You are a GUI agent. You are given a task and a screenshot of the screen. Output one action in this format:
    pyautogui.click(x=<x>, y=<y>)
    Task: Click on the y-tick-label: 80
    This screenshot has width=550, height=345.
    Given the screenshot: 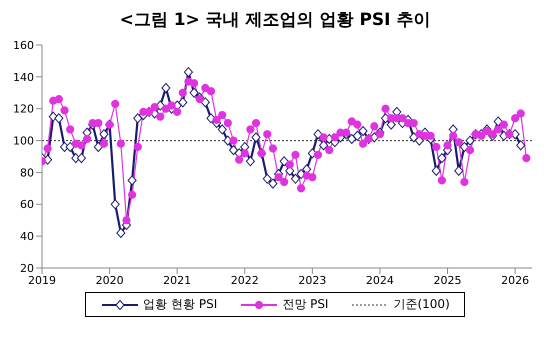 What is the action you would take?
    pyautogui.click(x=27, y=173)
    